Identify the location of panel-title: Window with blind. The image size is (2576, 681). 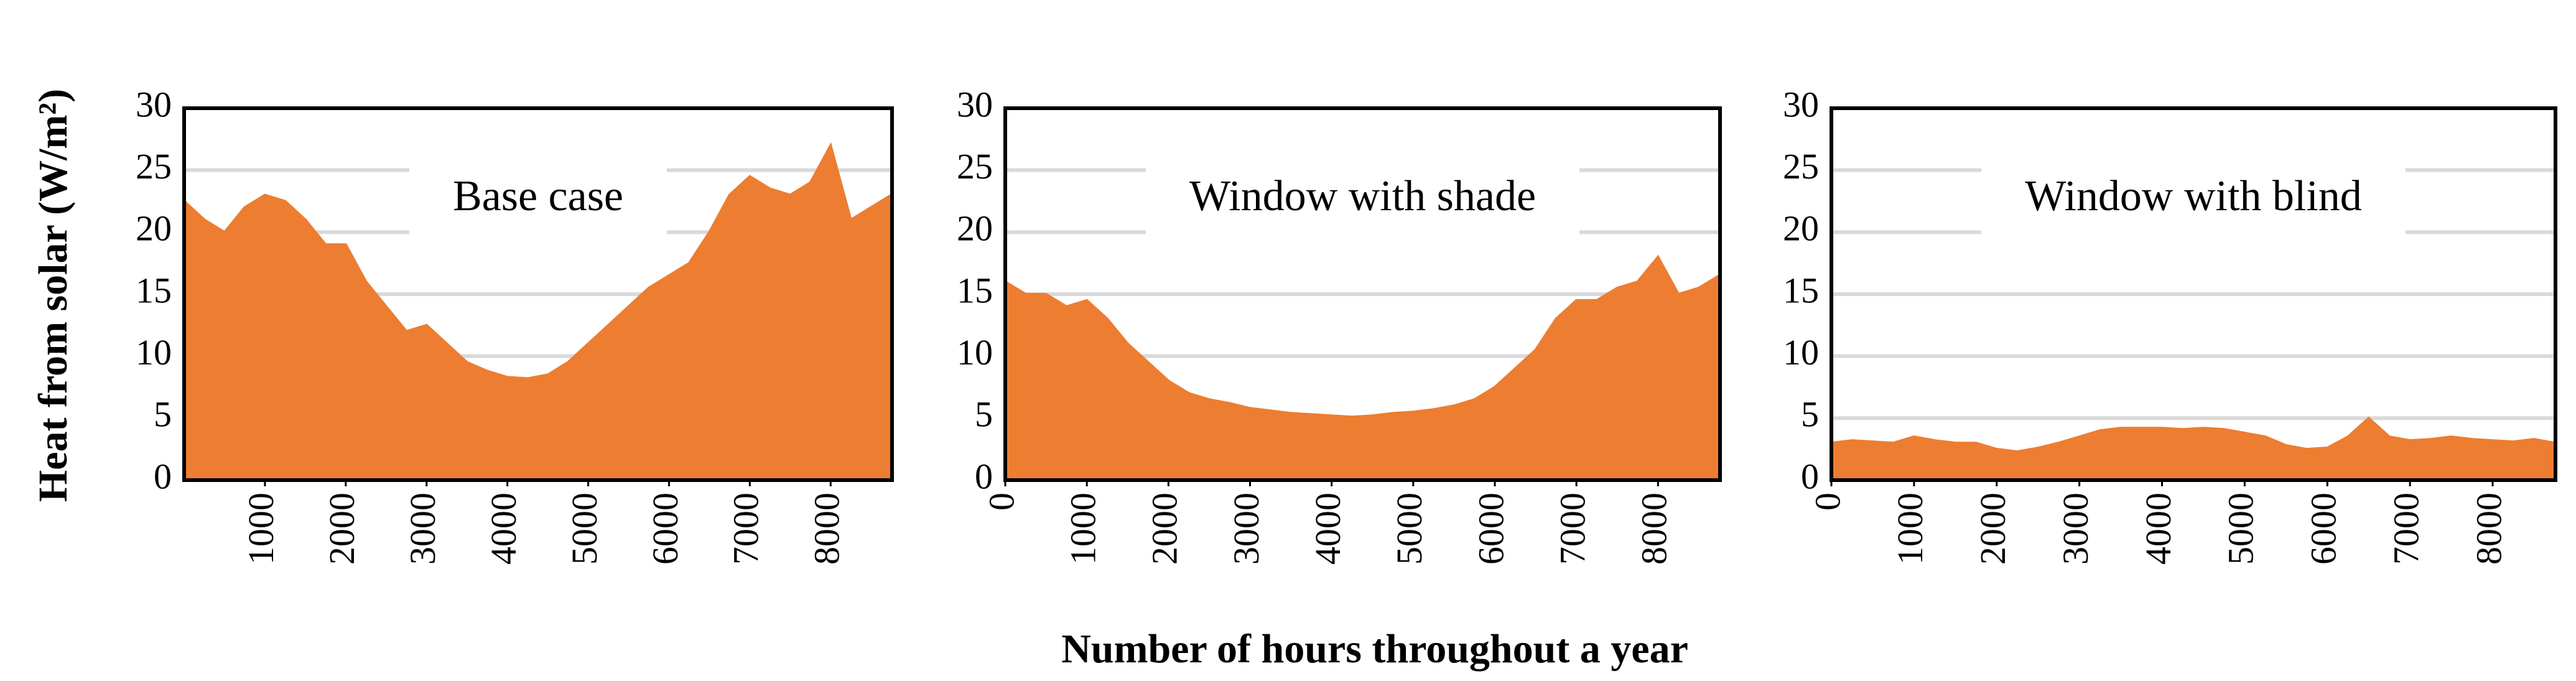
(2193, 196).